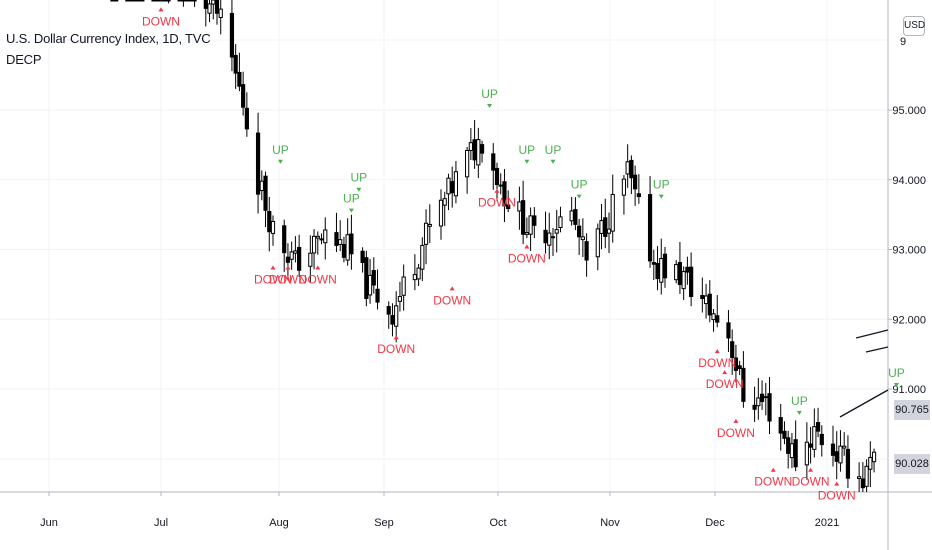 The height and width of the screenshot is (550, 932). Describe the element at coordinates (108, 38) in the screenshot. I see `symbol-title: U.S. Dollar Currency Index, 1D, TVC` at that location.